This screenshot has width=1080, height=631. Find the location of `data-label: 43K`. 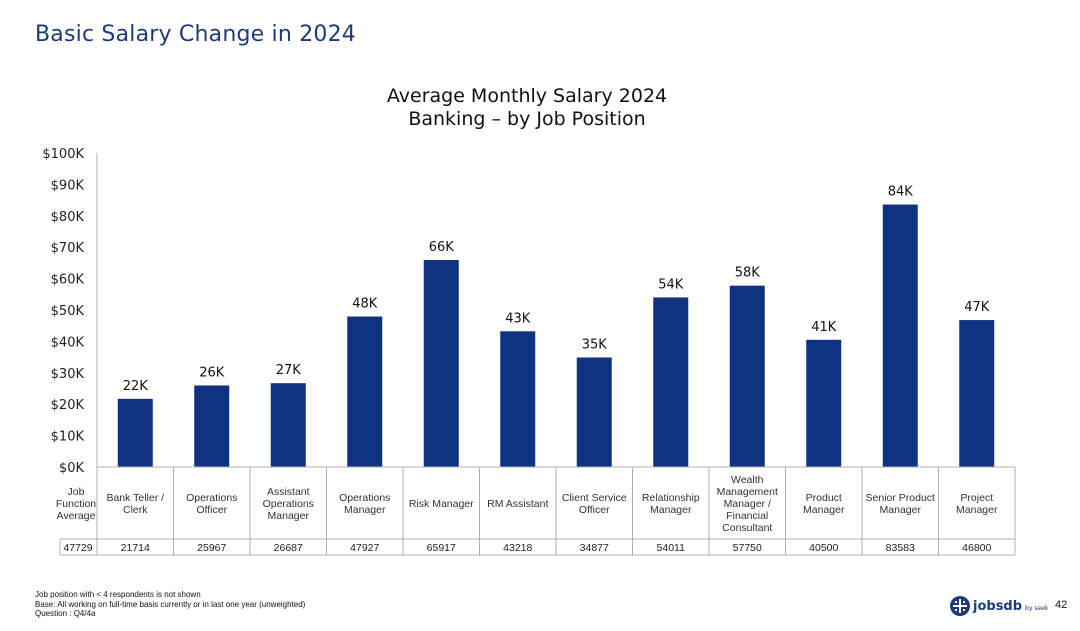

data-label: 43K is located at coordinates (518, 318).